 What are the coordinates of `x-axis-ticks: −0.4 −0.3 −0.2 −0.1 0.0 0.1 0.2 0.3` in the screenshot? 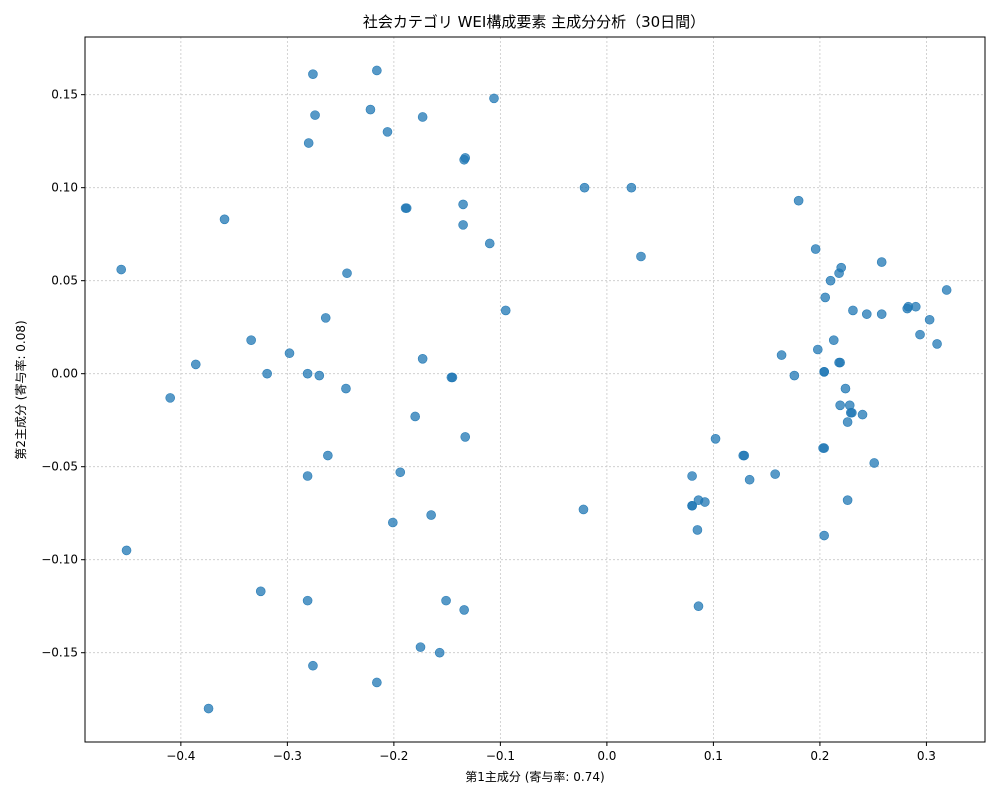 It's located at (551, 752).